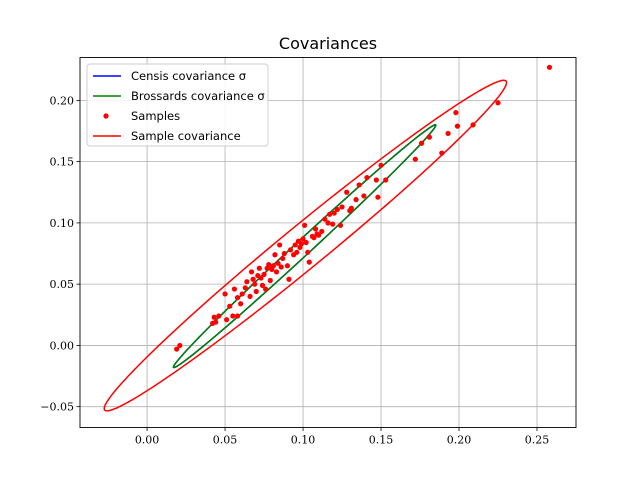  What do you see at coordinates (62, 162) in the screenshot?
I see `y-tick-label: 0.15` at bounding box center [62, 162].